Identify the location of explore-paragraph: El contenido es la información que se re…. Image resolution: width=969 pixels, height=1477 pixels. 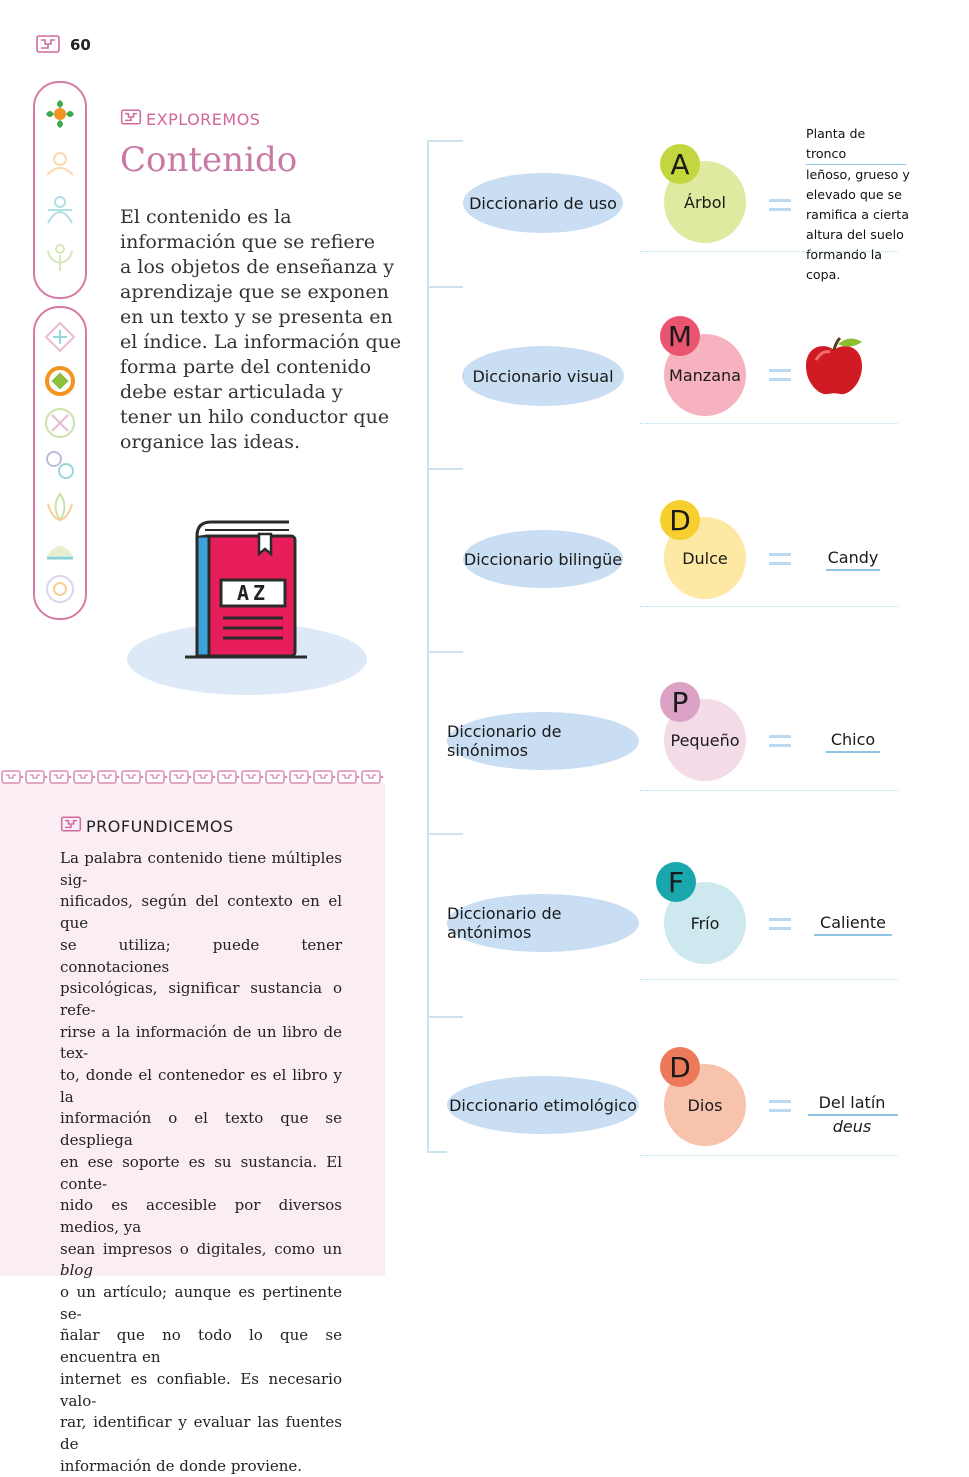
(261, 329).